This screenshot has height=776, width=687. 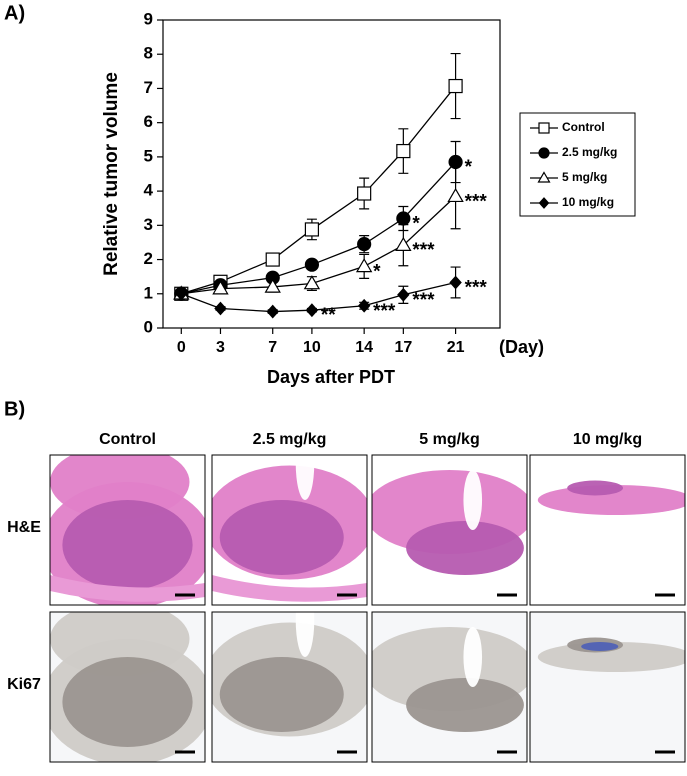 What do you see at coordinates (364, 347) in the screenshot?
I see `x-tick-label: 14` at bounding box center [364, 347].